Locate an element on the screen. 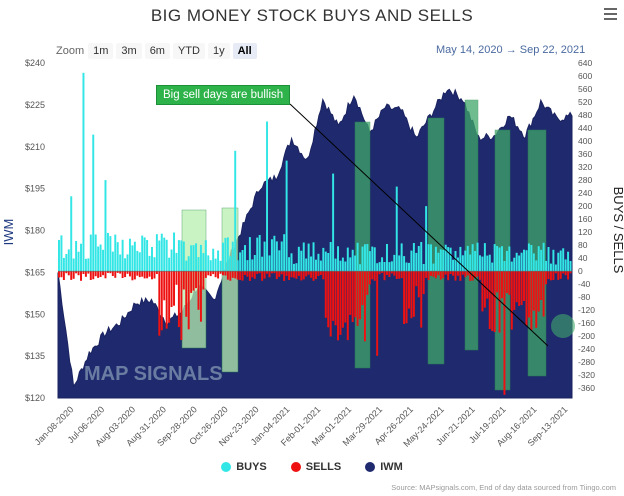 This screenshot has width=624, height=496. left-tick-label: $180 is located at coordinates (35, 231).